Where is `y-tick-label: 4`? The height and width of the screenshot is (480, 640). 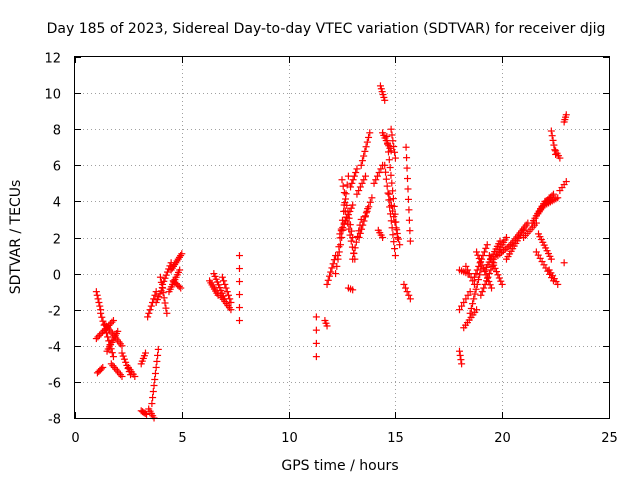
y-tick-label: 4 is located at coordinates (57, 203).